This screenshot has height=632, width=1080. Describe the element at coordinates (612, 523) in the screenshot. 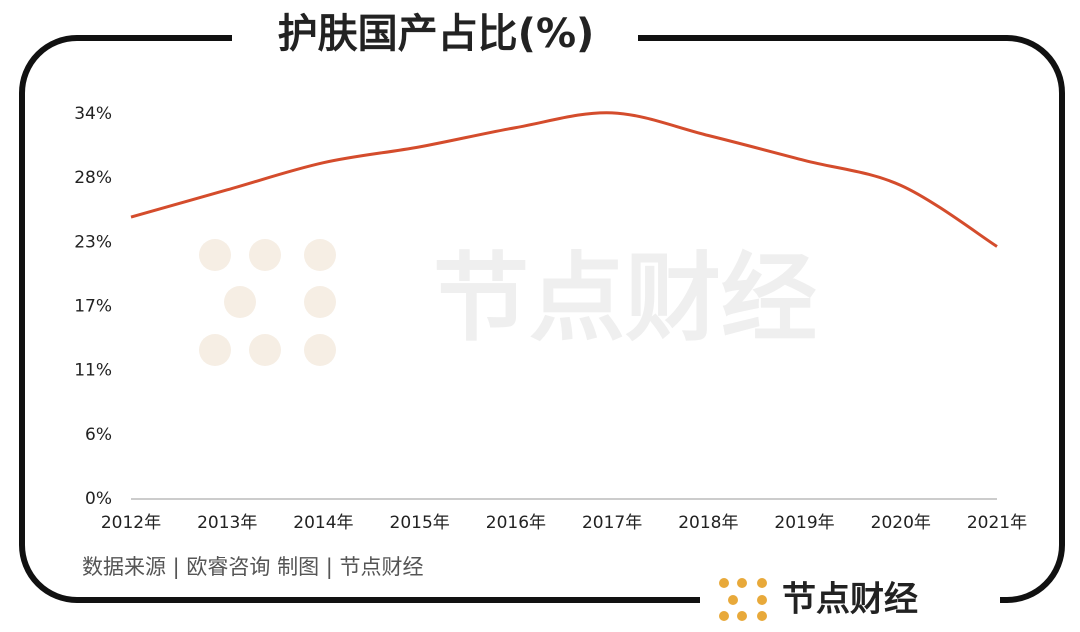

I see `x-tick-label: 2017年` at that location.